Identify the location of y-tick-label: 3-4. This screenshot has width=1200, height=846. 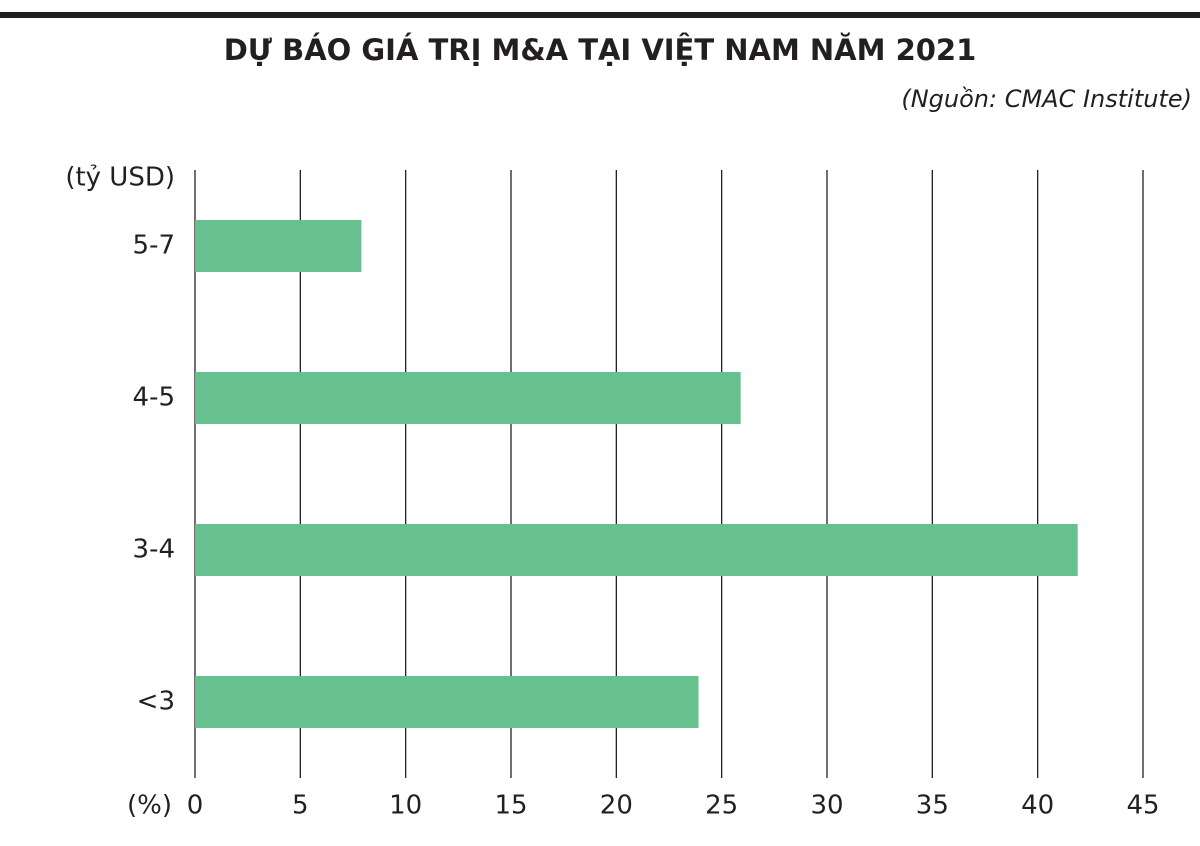
(154, 550).